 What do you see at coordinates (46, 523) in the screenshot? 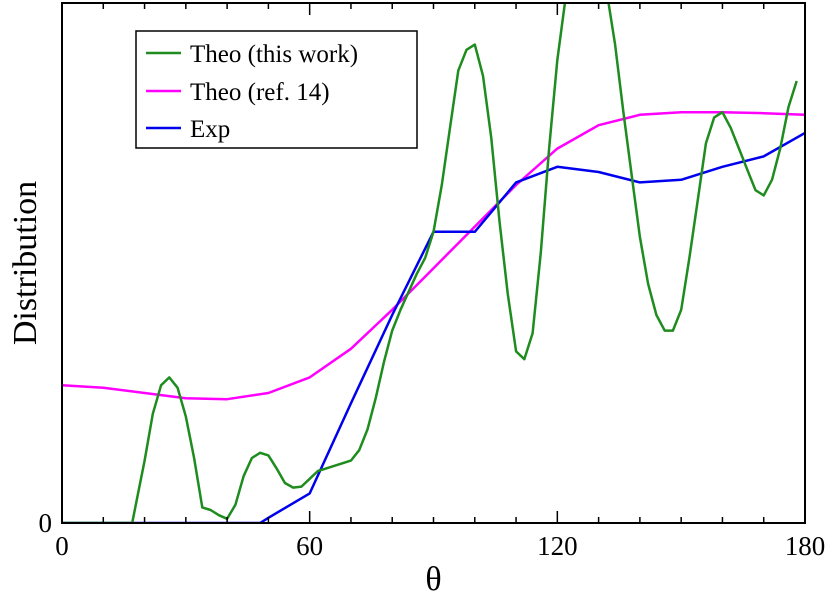
I see `y-tick-label: 0` at bounding box center [46, 523].